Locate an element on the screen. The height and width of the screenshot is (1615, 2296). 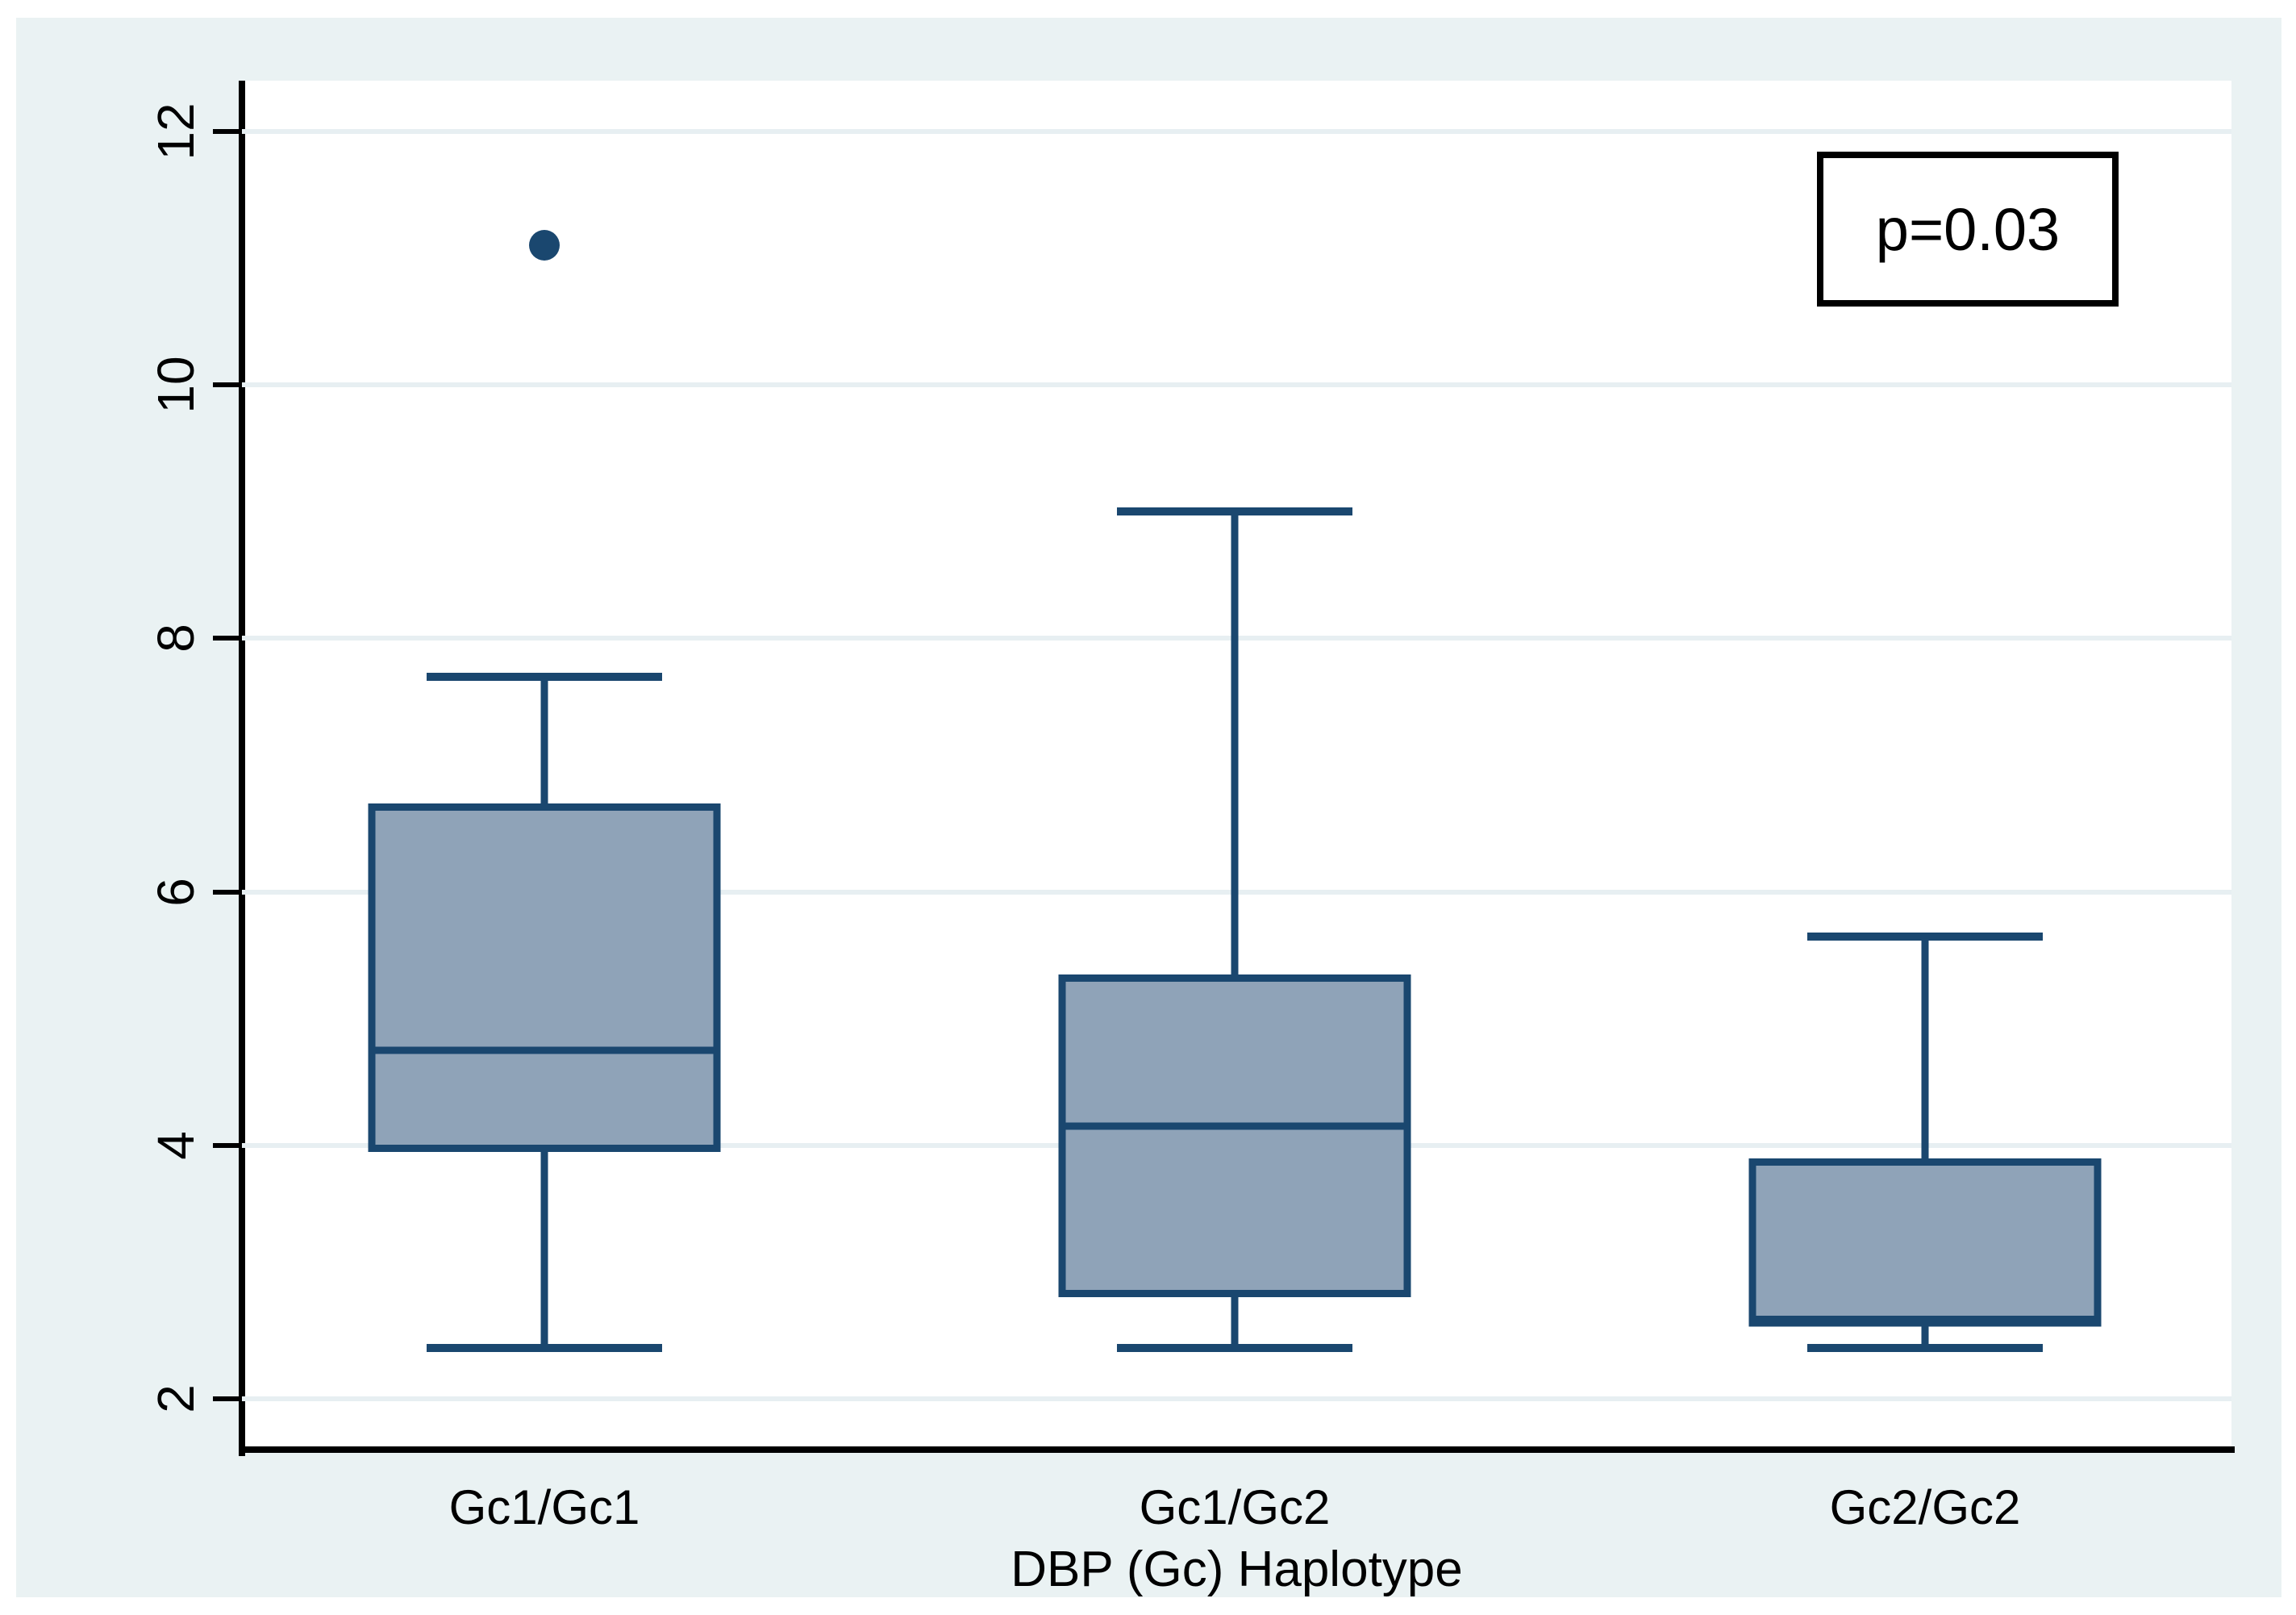
y-tick-label: 4 is located at coordinates (176, 1145).